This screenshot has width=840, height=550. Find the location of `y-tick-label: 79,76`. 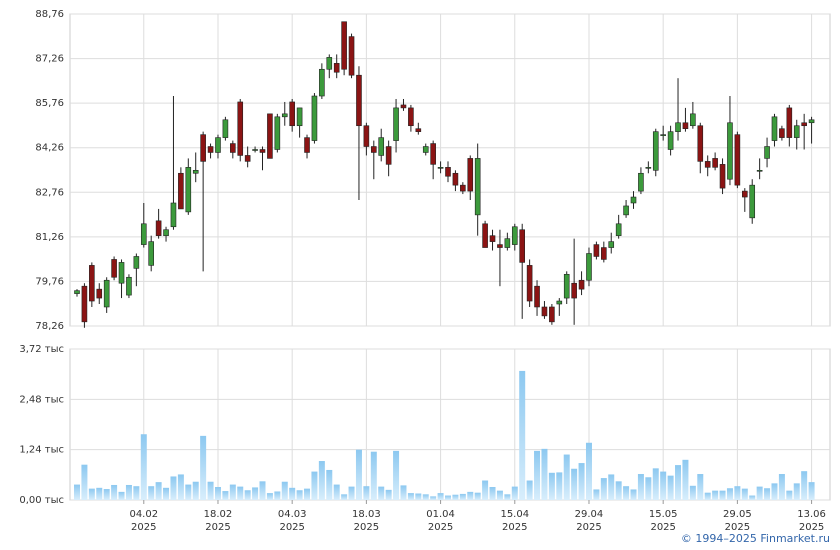

y-tick-label: 79,76 is located at coordinates (49, 281).